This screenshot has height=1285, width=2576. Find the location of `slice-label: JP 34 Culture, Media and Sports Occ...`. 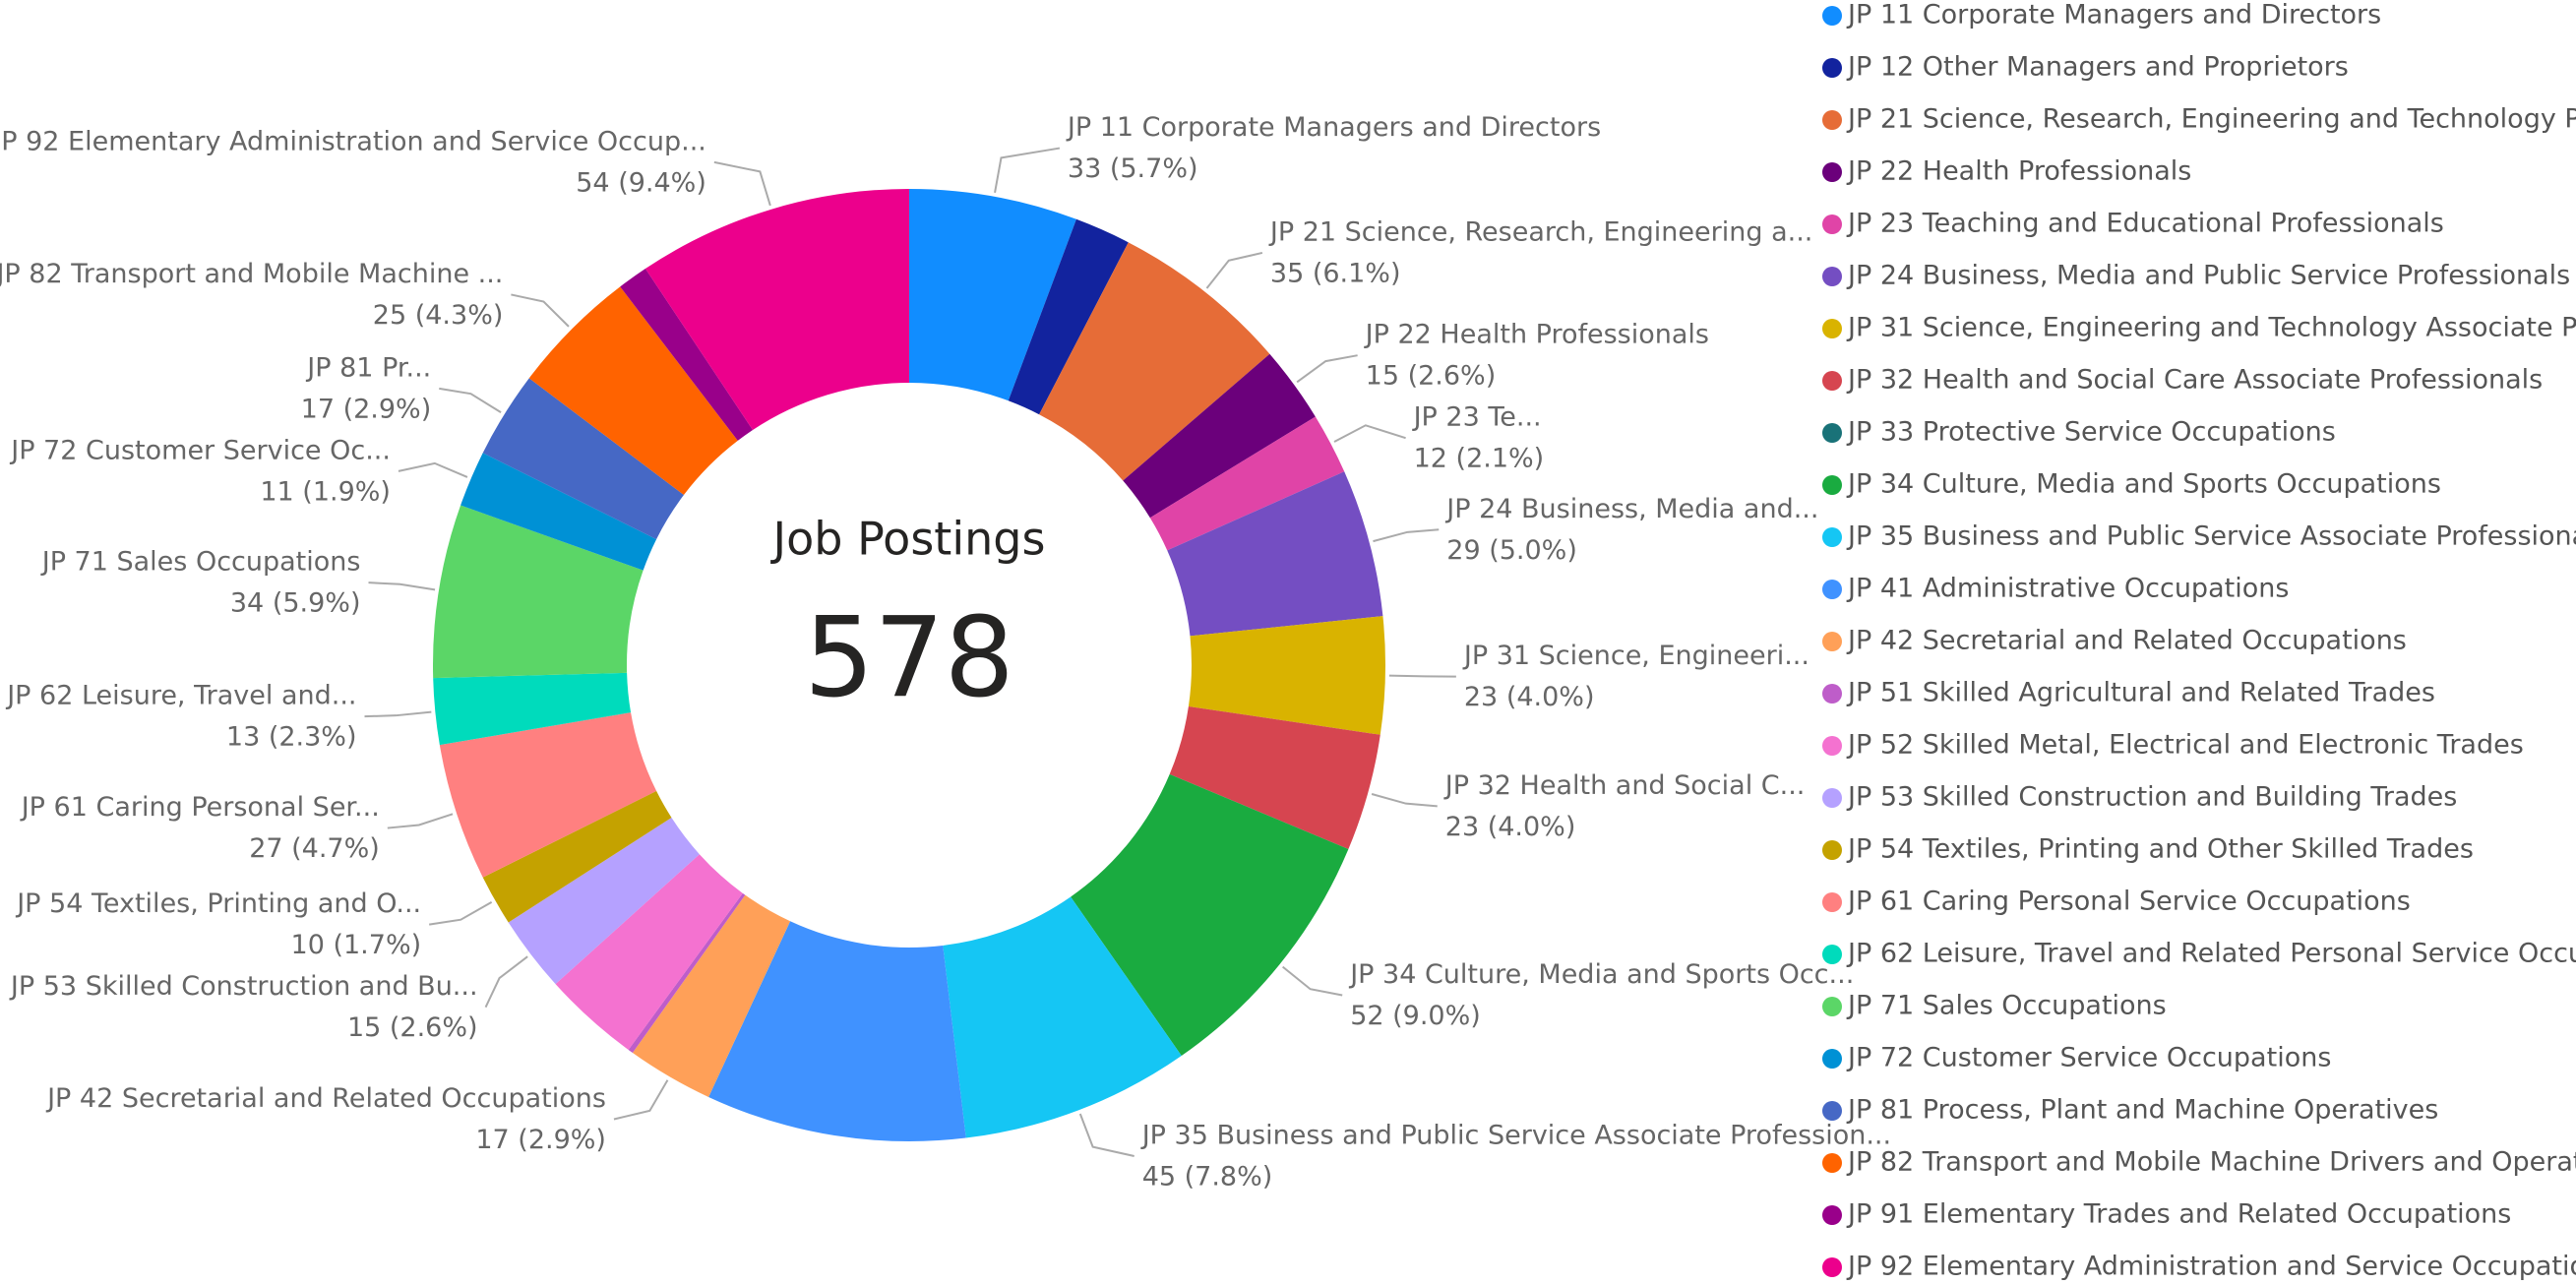

slice-label: JP 34 Culture, Media and Sports Occ... is located at coordinates (1601, 974).